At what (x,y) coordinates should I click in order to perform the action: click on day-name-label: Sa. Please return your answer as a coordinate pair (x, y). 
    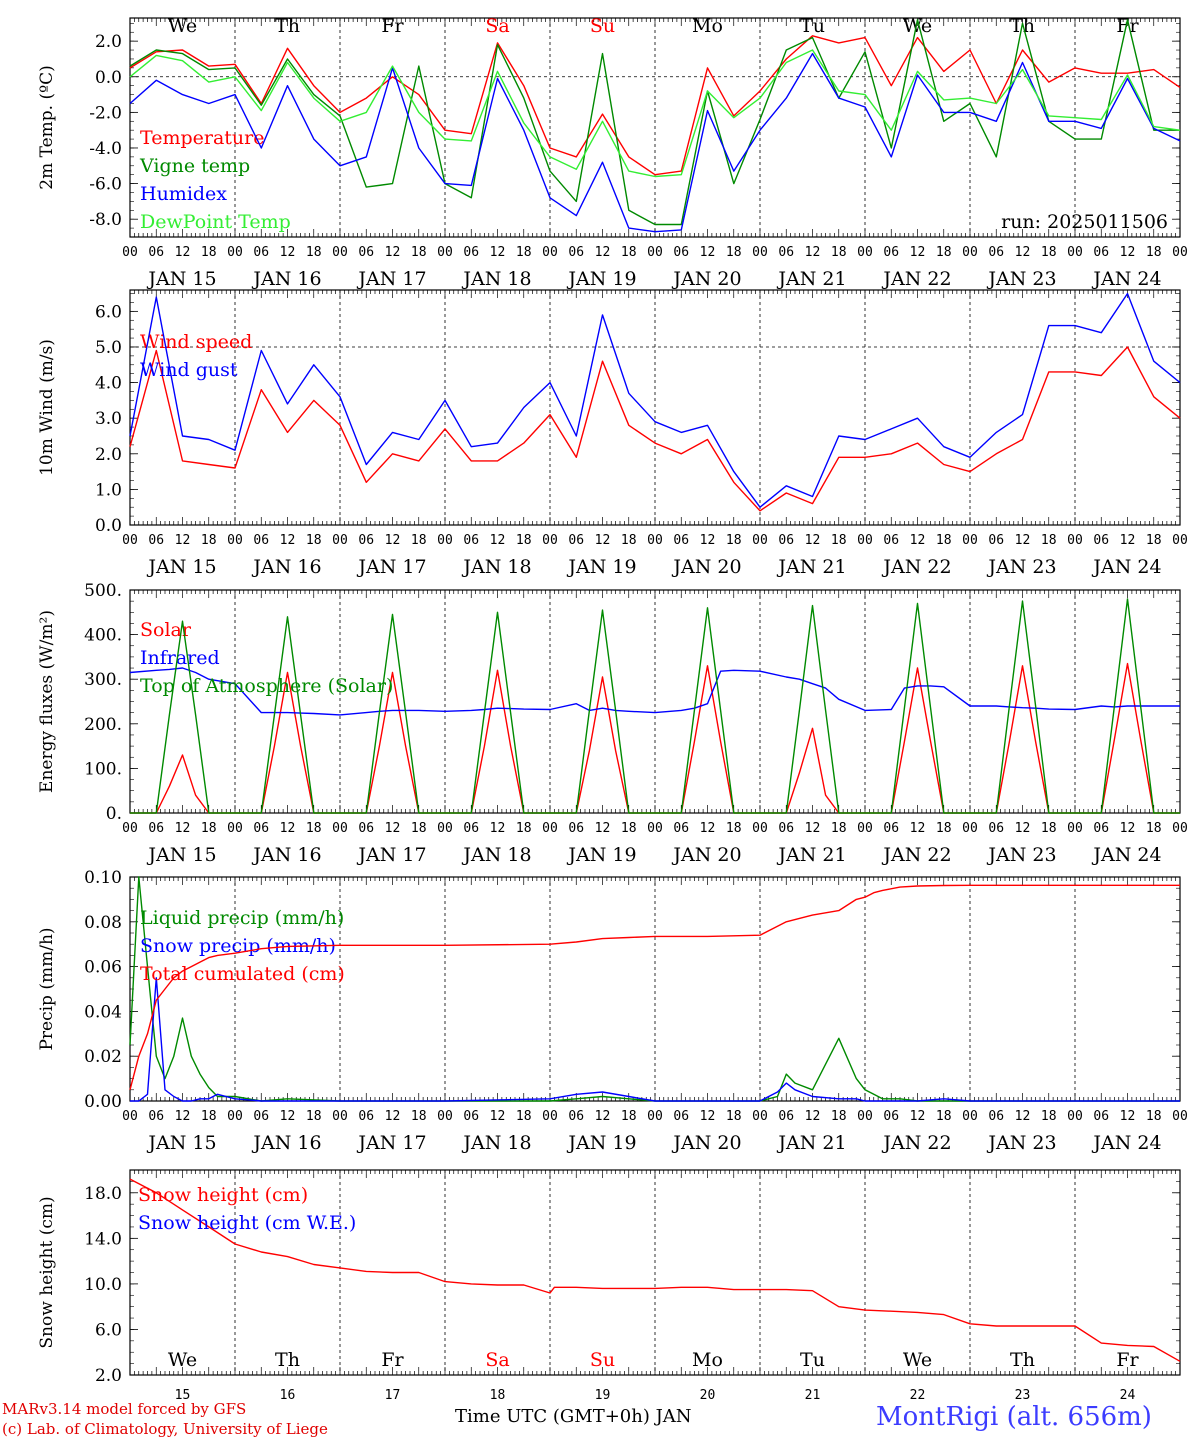
    Looking at the image, I should click on (497, 1360).